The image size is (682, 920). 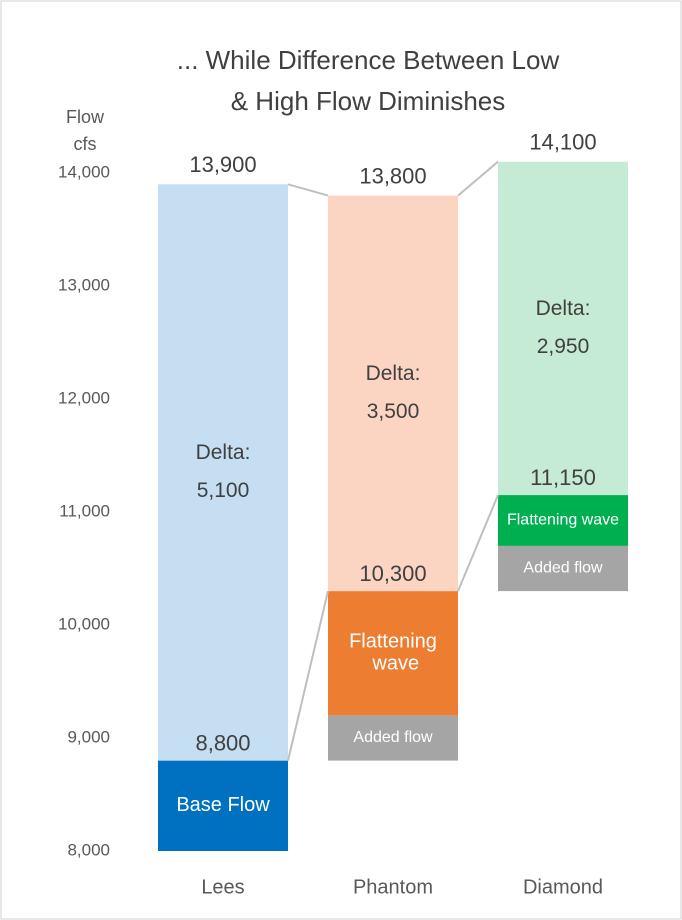 What do you see at coordinates (368, 101) in the screenshot?
I see `chart-title: & High Flow Diminishes` at bounding box center [368, 101].